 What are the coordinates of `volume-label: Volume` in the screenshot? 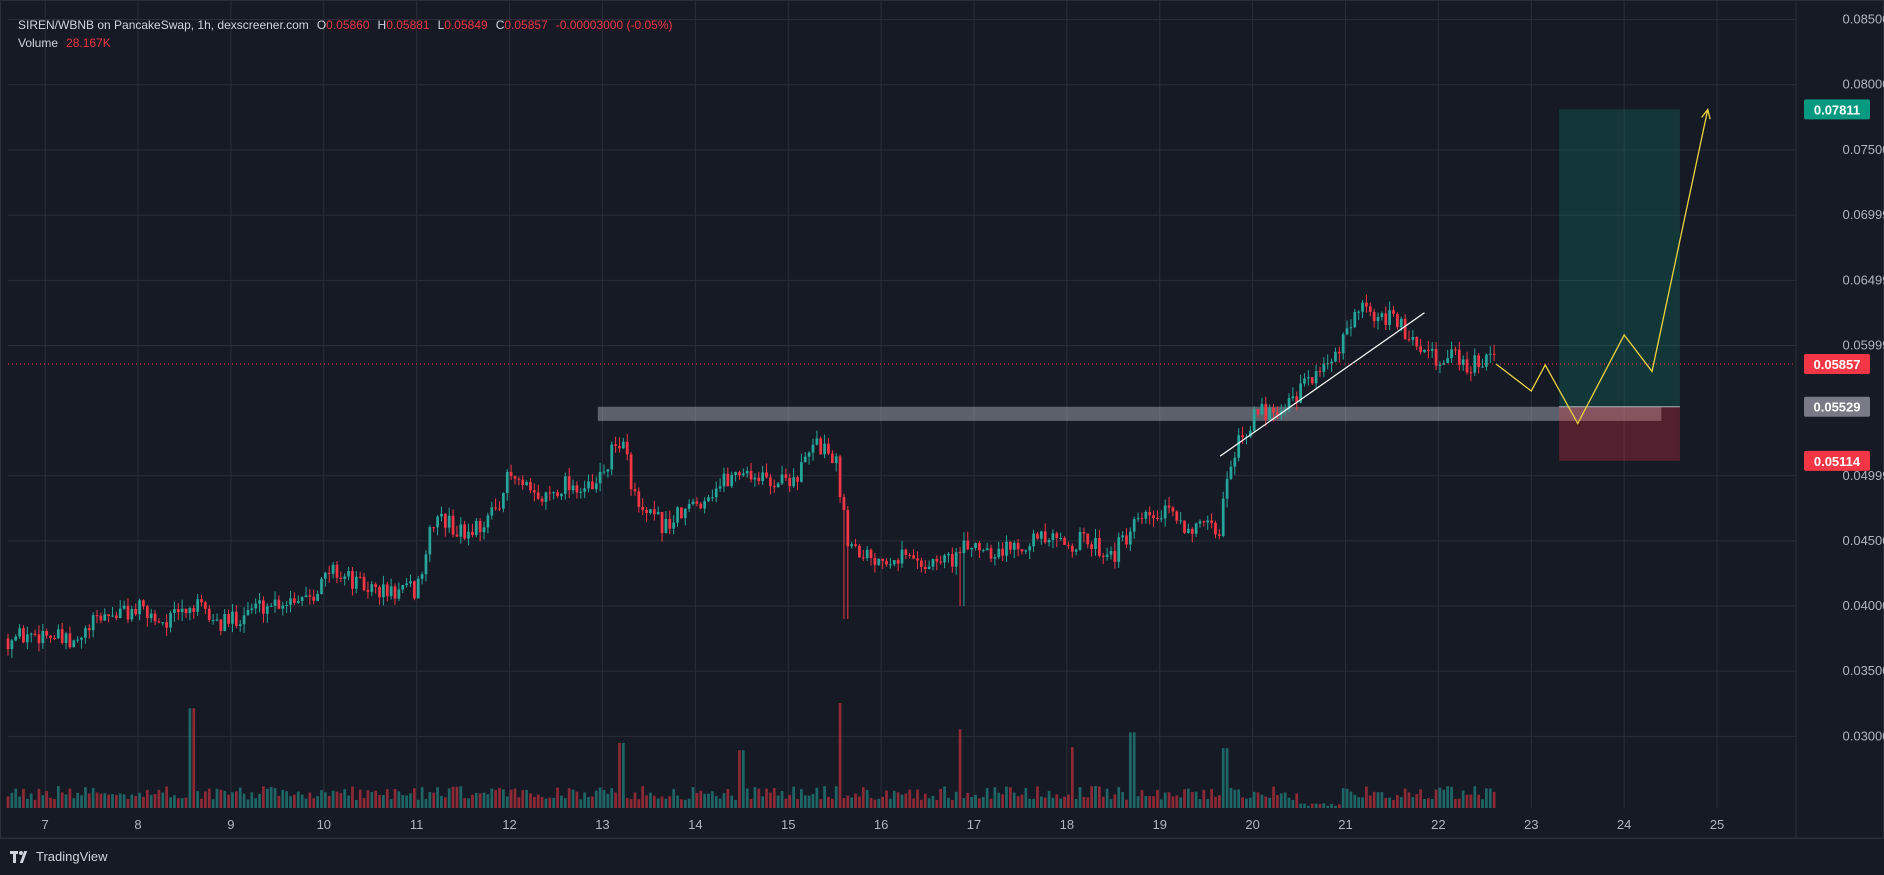 It's located at (38, 43).